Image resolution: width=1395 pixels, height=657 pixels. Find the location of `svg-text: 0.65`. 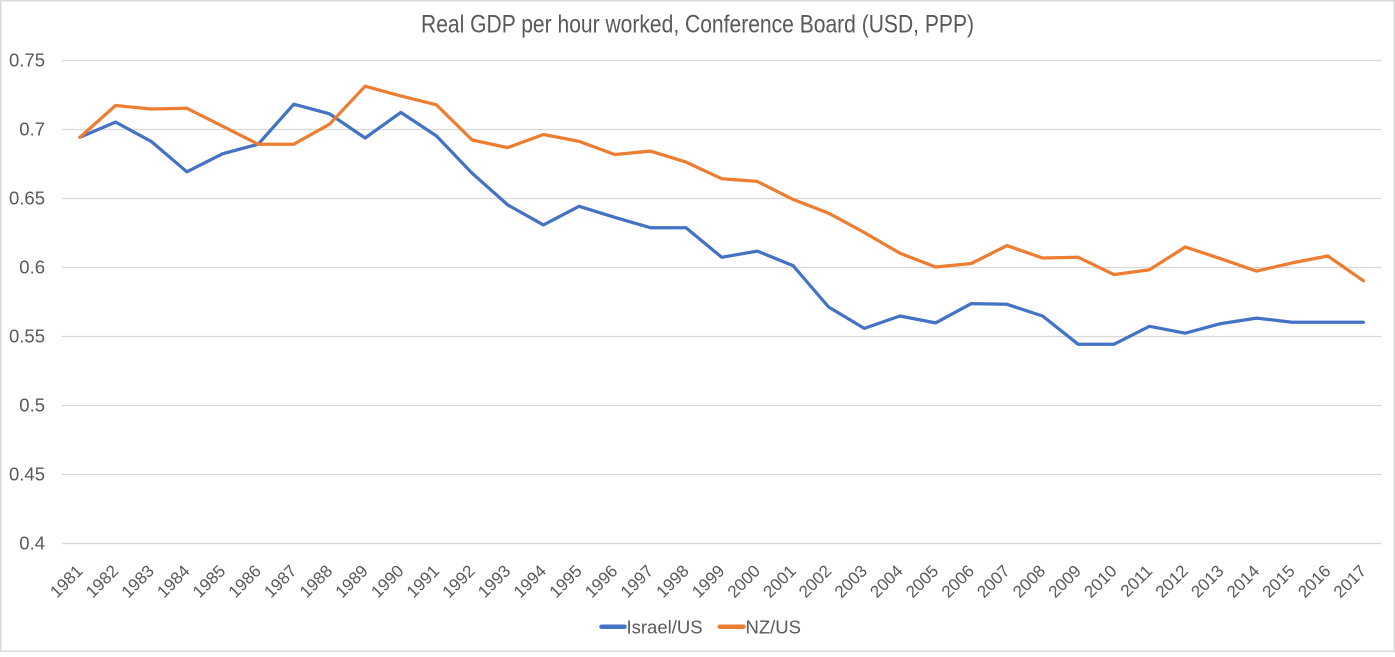

svg-text: 0.65 is located at coordinates (27, 197).